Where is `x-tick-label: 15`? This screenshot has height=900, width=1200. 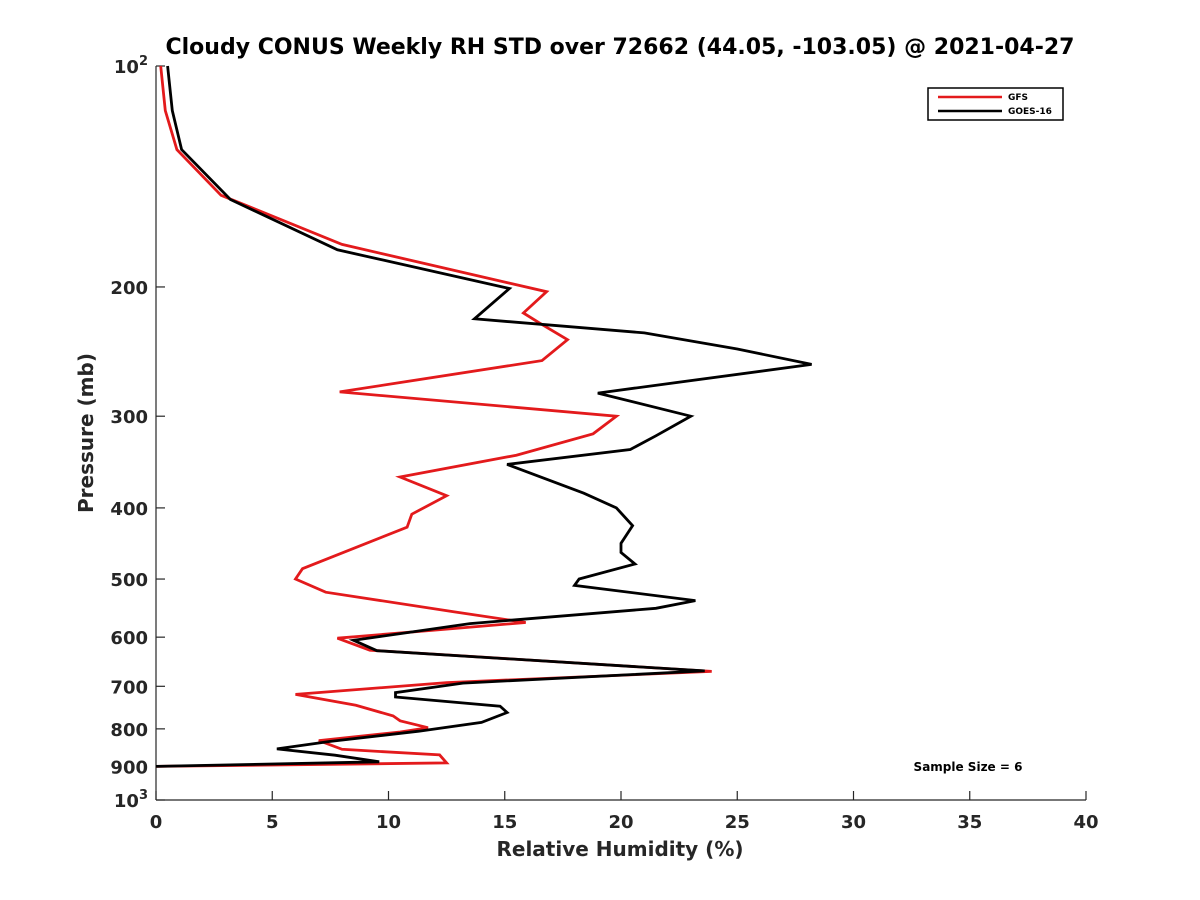
x-tick-label: 15 is located at coordinates (504, 822).